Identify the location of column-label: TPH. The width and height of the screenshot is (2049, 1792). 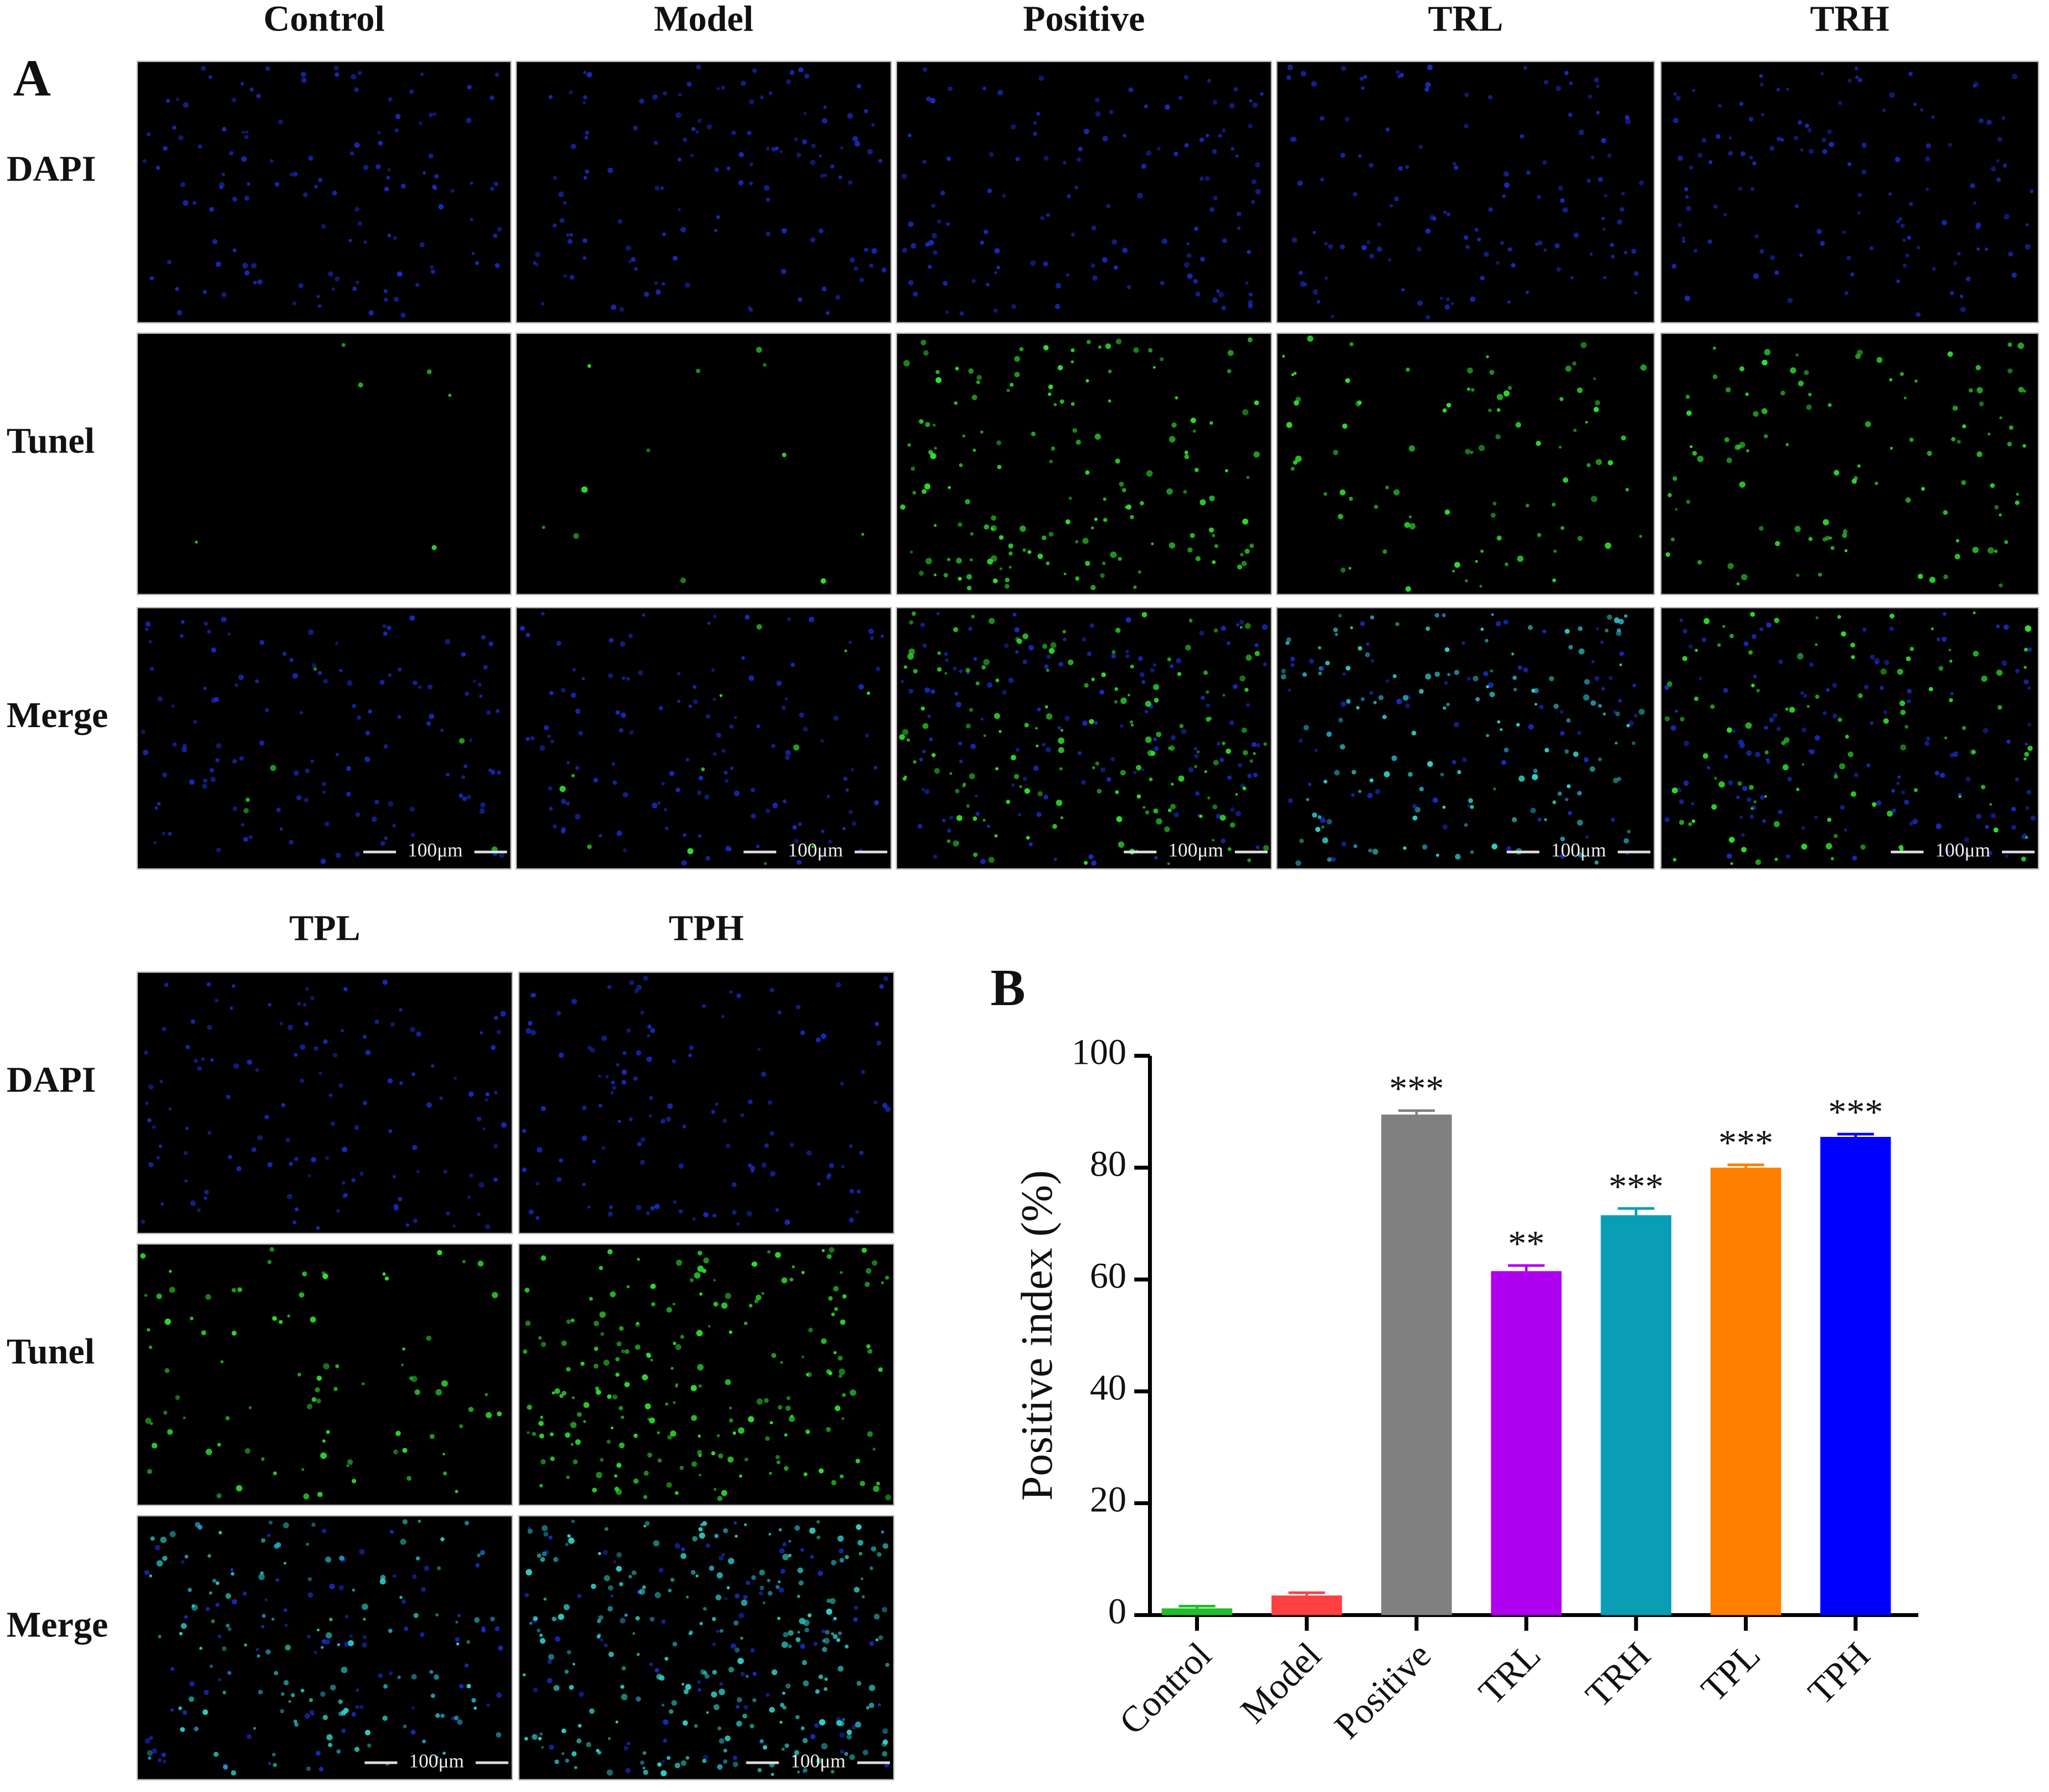
(706, 928).